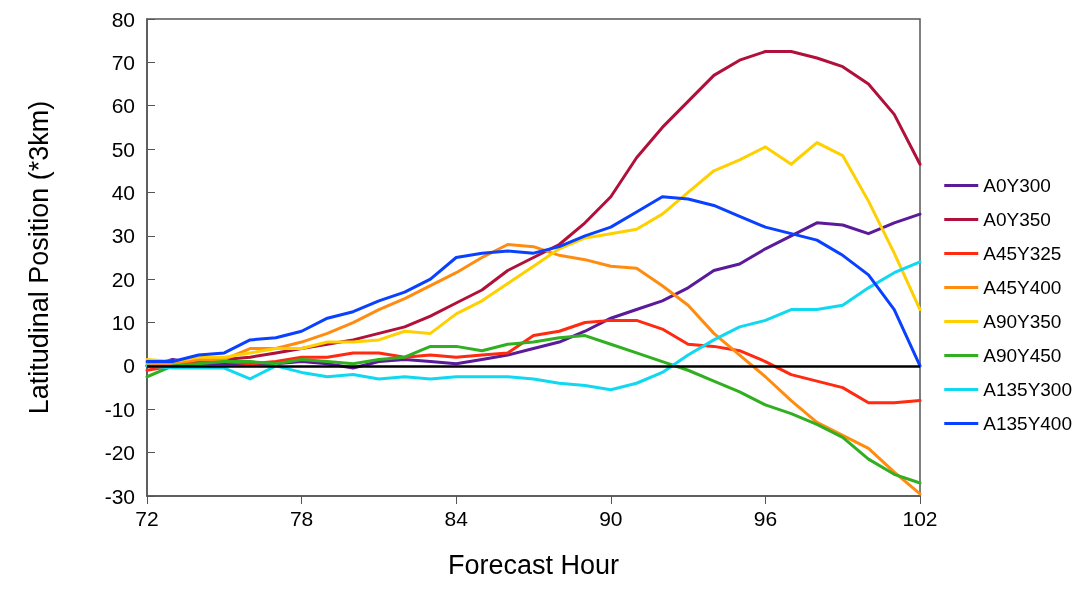 This screenshot has width=1085, height=609. I want to click on y-tick-label: 60, so click(123, 106).